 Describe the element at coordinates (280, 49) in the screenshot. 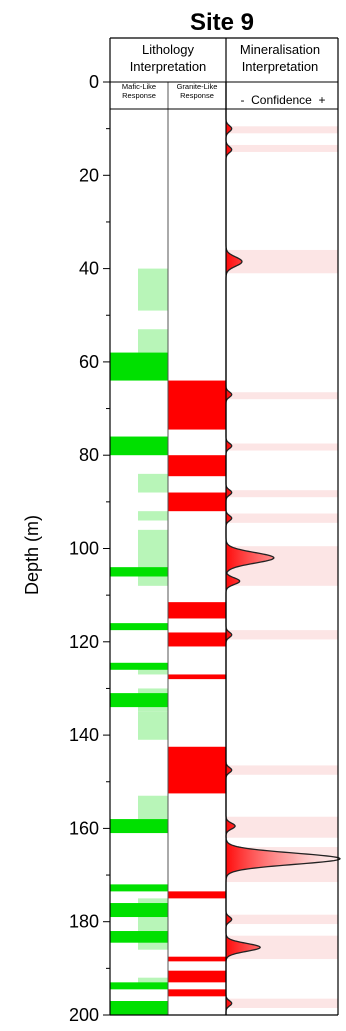

I see `mineralisation-header-line1: Mineralisation` at that location.